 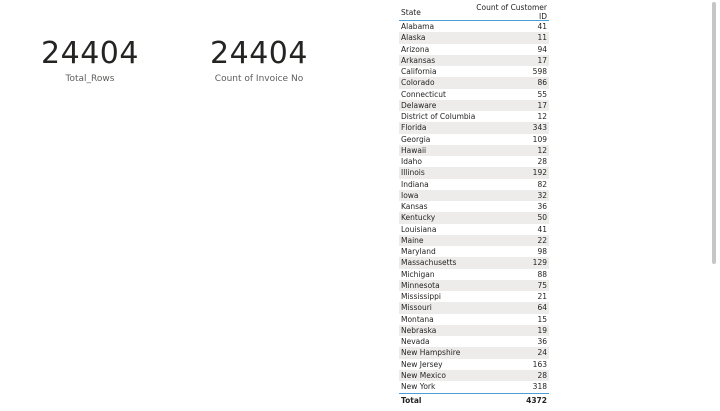 What do you see at coordinates (511, 12) in the screenshot?
I see `count-column-header: Count of Customer ID` at bounding box center [511, 12].